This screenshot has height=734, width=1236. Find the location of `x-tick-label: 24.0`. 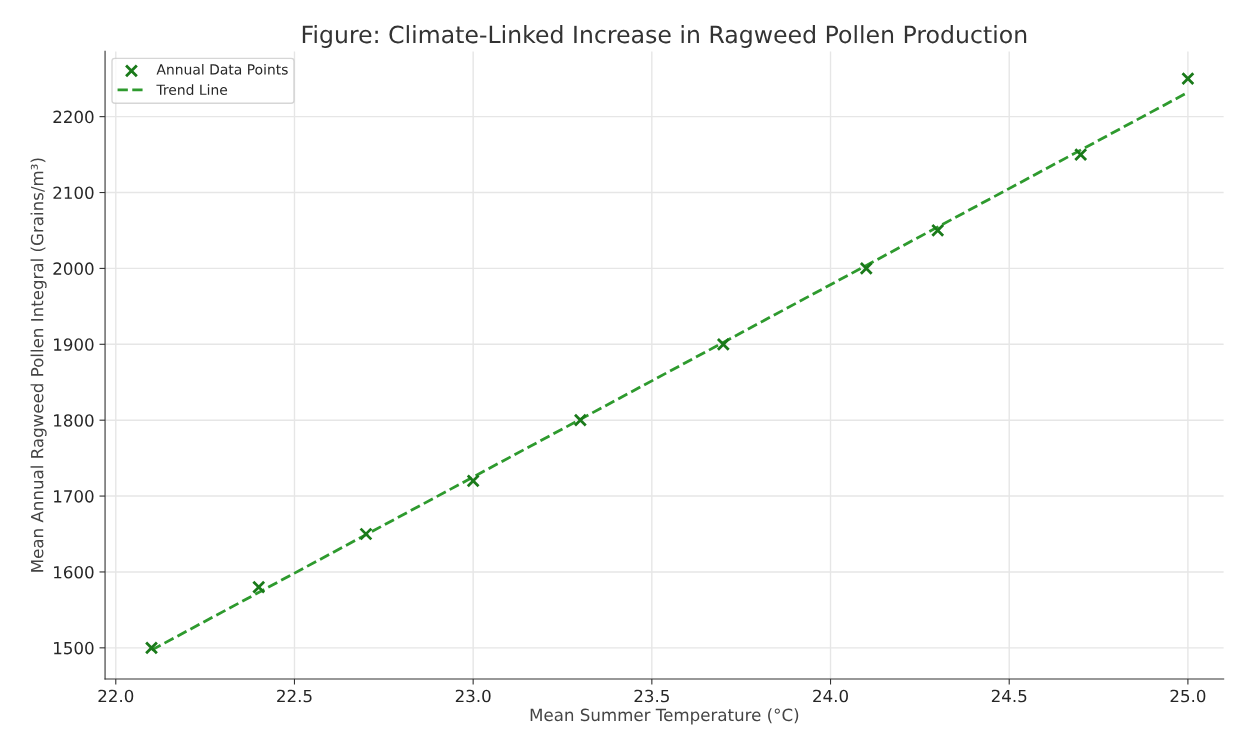

x-tick-label: 24.0 is located at coordinates (830, 696).